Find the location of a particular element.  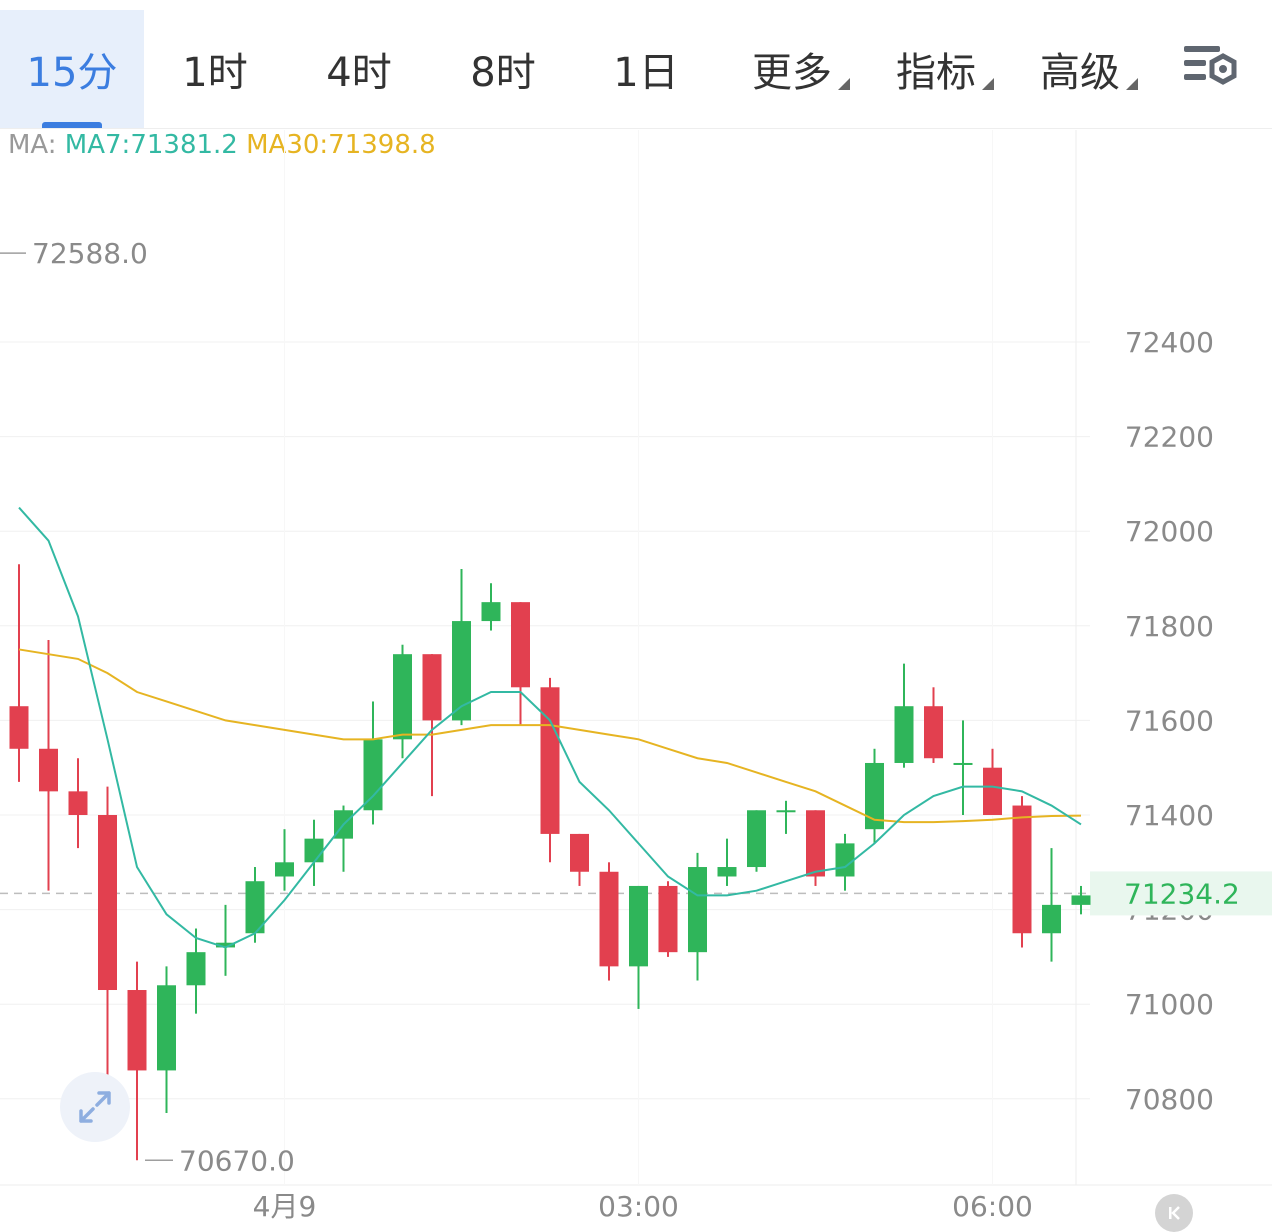

tab-1h: 1时 is located at coordinates (215, 73).